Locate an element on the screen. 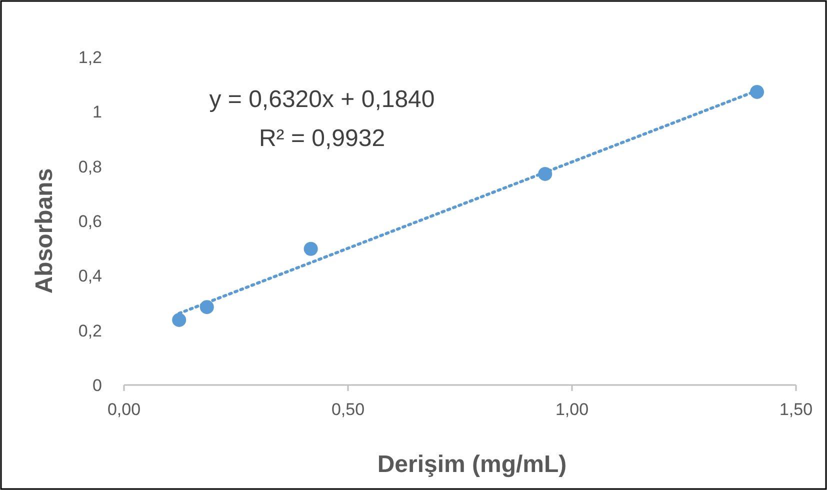 This screenshot has height=490, width=827. annotation: y = 0,6320x + 0,1840 is located at coordinates (322, 99).